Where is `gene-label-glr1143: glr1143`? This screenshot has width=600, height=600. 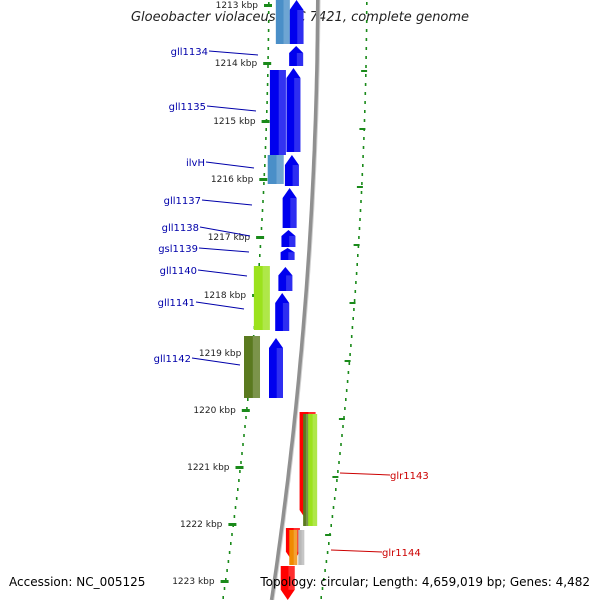
gene-label-glr1143: glr1143 is located at coordinates (409, 476).